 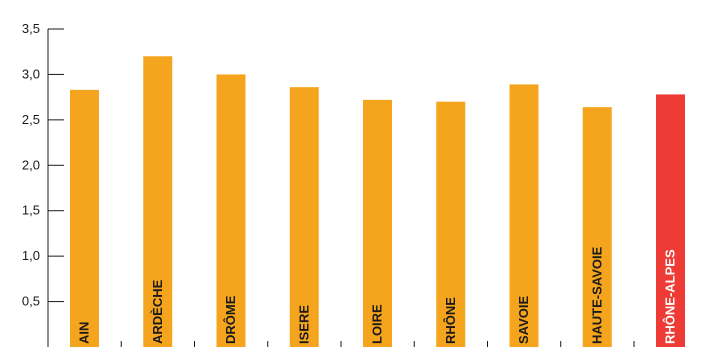 I want to click on bar-label: ISERE, so click(x=303, y=324).